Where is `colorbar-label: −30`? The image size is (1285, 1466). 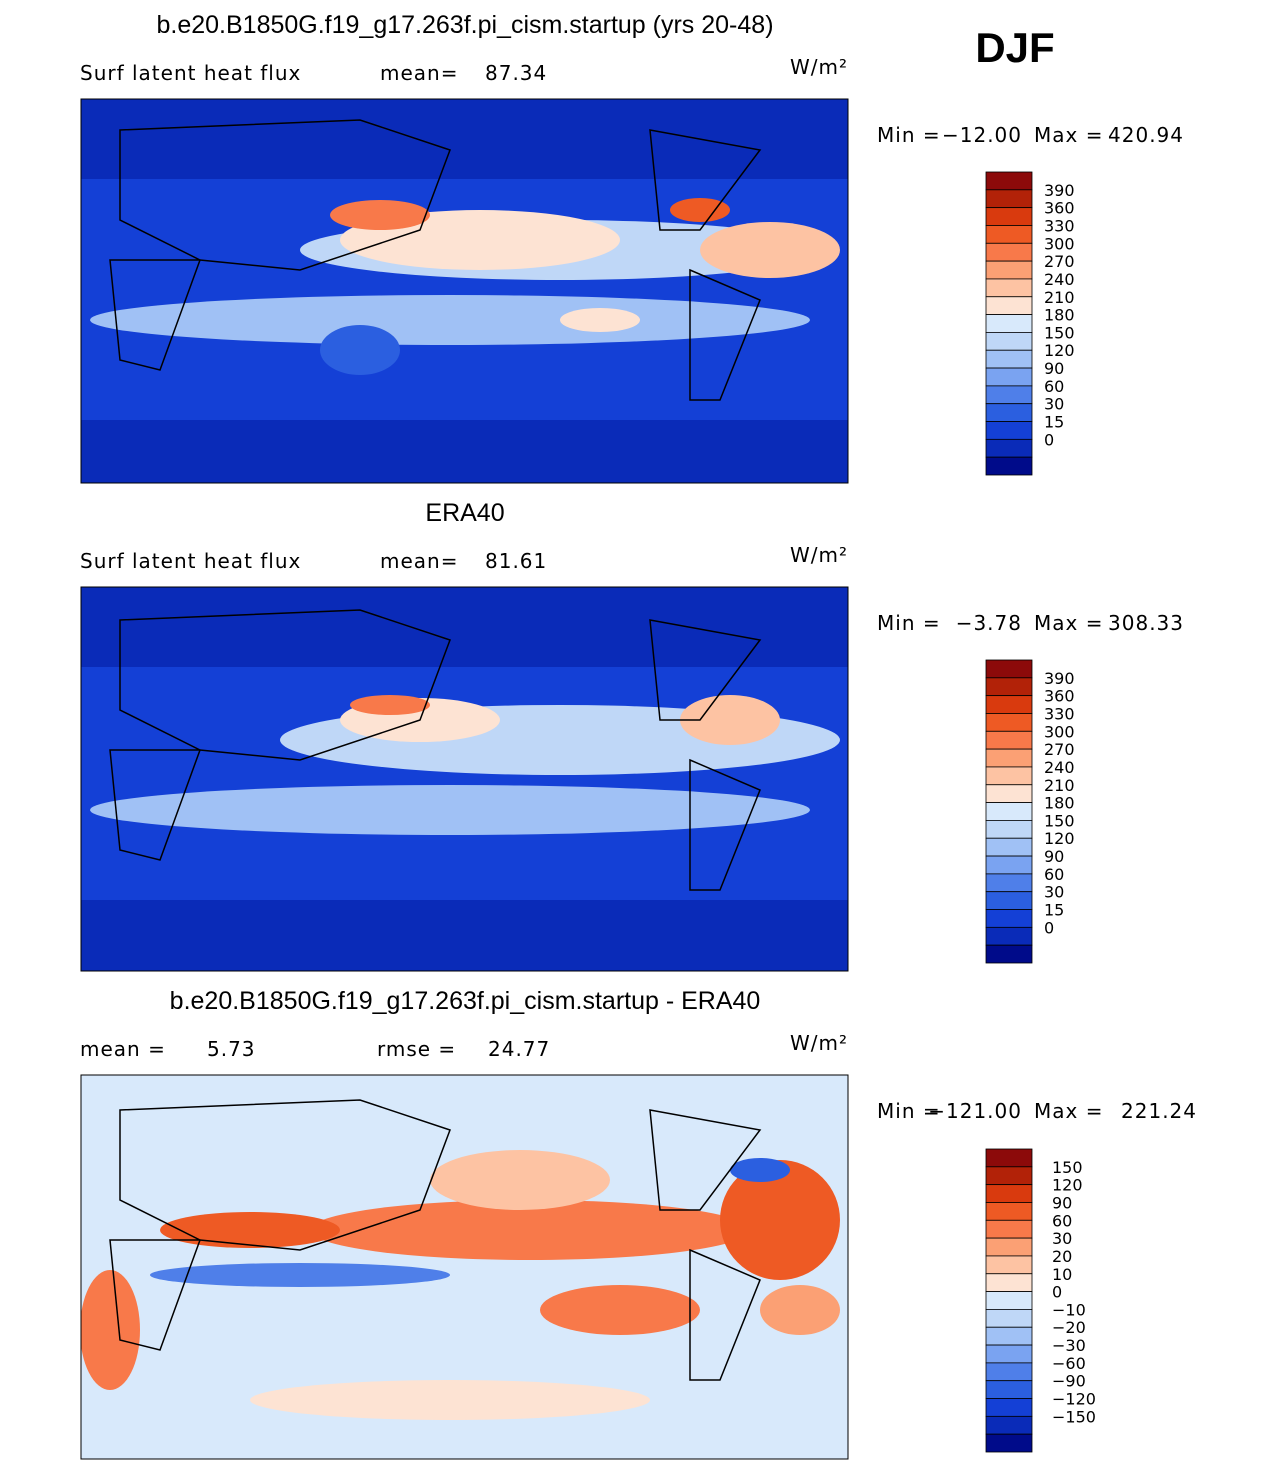 colorbar-label: −30 is located at coordinates (1069, 1345).